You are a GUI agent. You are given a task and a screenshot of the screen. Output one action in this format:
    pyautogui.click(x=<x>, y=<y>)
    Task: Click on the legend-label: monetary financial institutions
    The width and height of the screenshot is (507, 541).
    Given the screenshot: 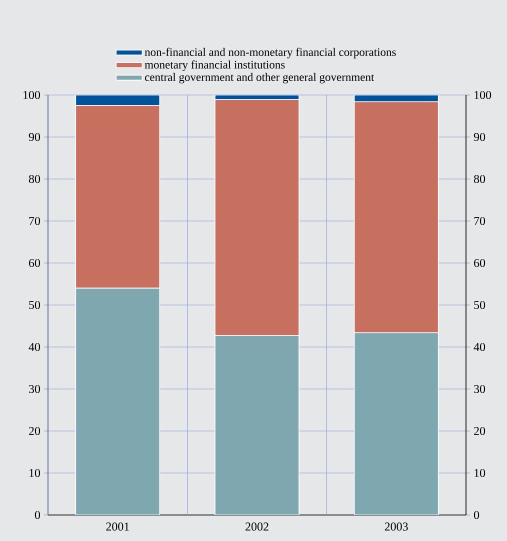 What is the action you would take?
    pyautogui.click(x=214, y=65)
    